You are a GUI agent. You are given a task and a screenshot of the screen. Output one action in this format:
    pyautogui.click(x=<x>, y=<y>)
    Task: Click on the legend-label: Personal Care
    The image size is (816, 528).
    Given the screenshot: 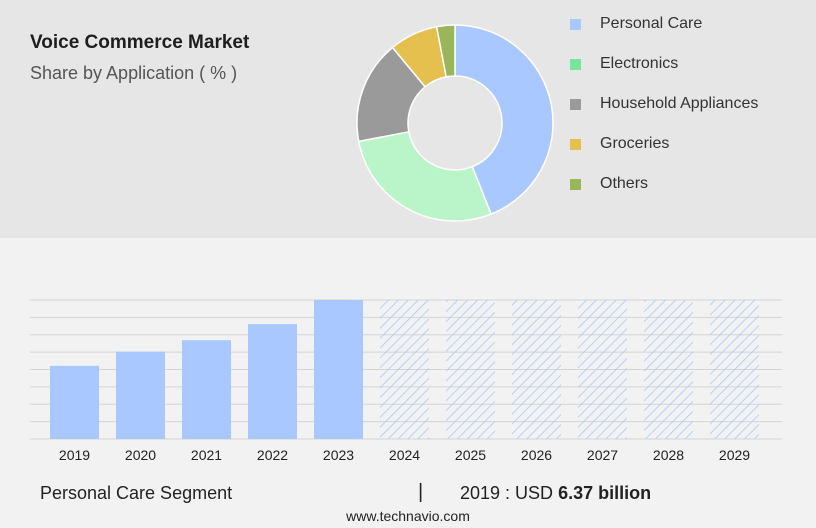 What is the action you would take?
    pyautogui.click(x=651, y=23)
    